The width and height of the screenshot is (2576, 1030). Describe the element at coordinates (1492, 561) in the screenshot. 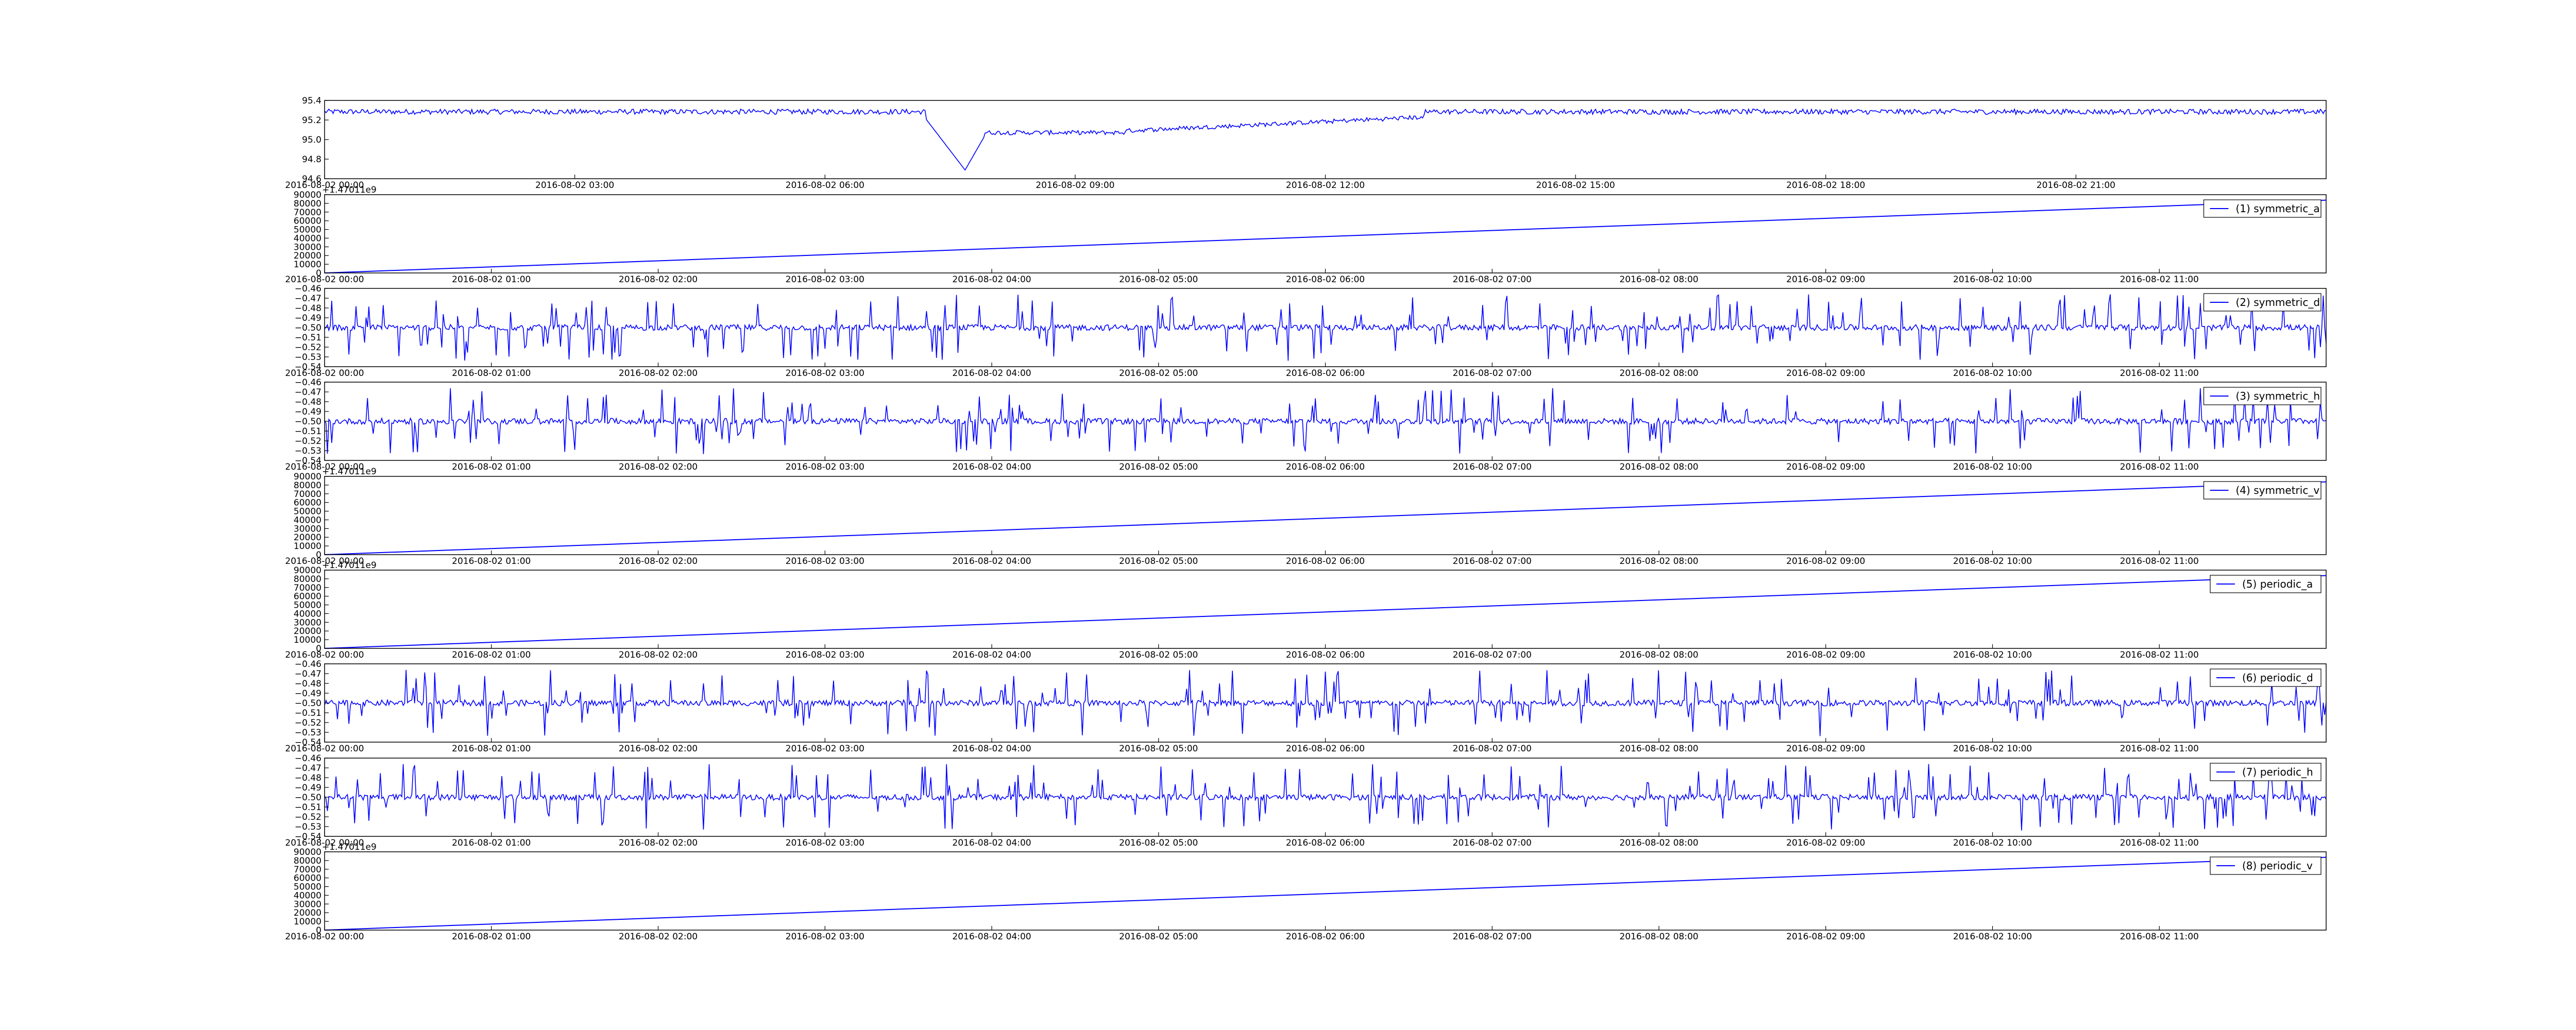

I see `x-tick-label: 2016-08-02 07:00` at that location.